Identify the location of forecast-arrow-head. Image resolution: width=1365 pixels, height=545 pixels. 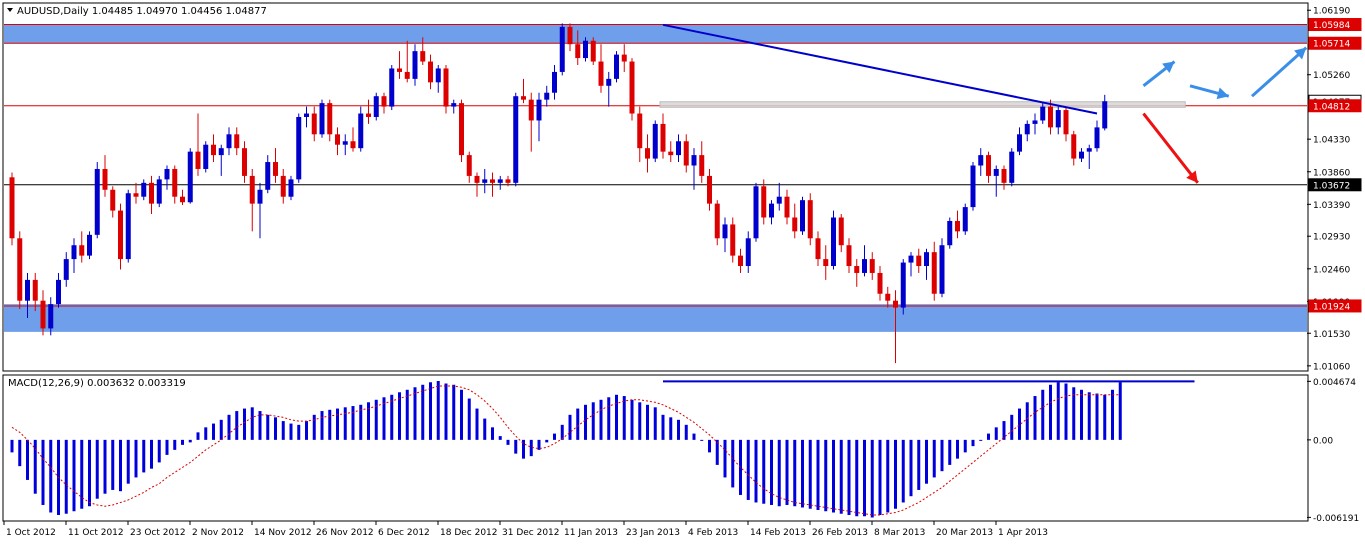
(1222, 93).